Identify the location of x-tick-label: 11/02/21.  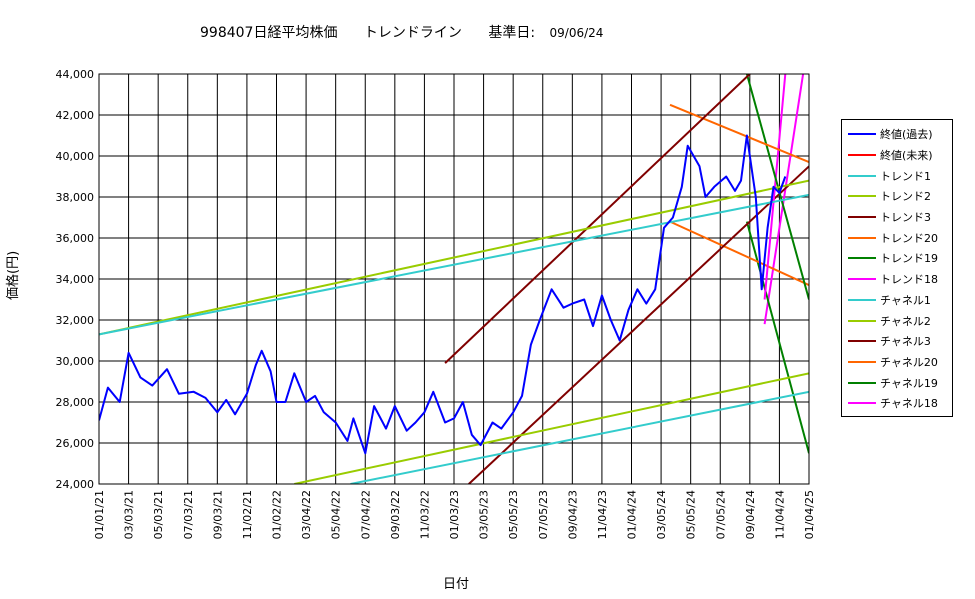
(247, 514).